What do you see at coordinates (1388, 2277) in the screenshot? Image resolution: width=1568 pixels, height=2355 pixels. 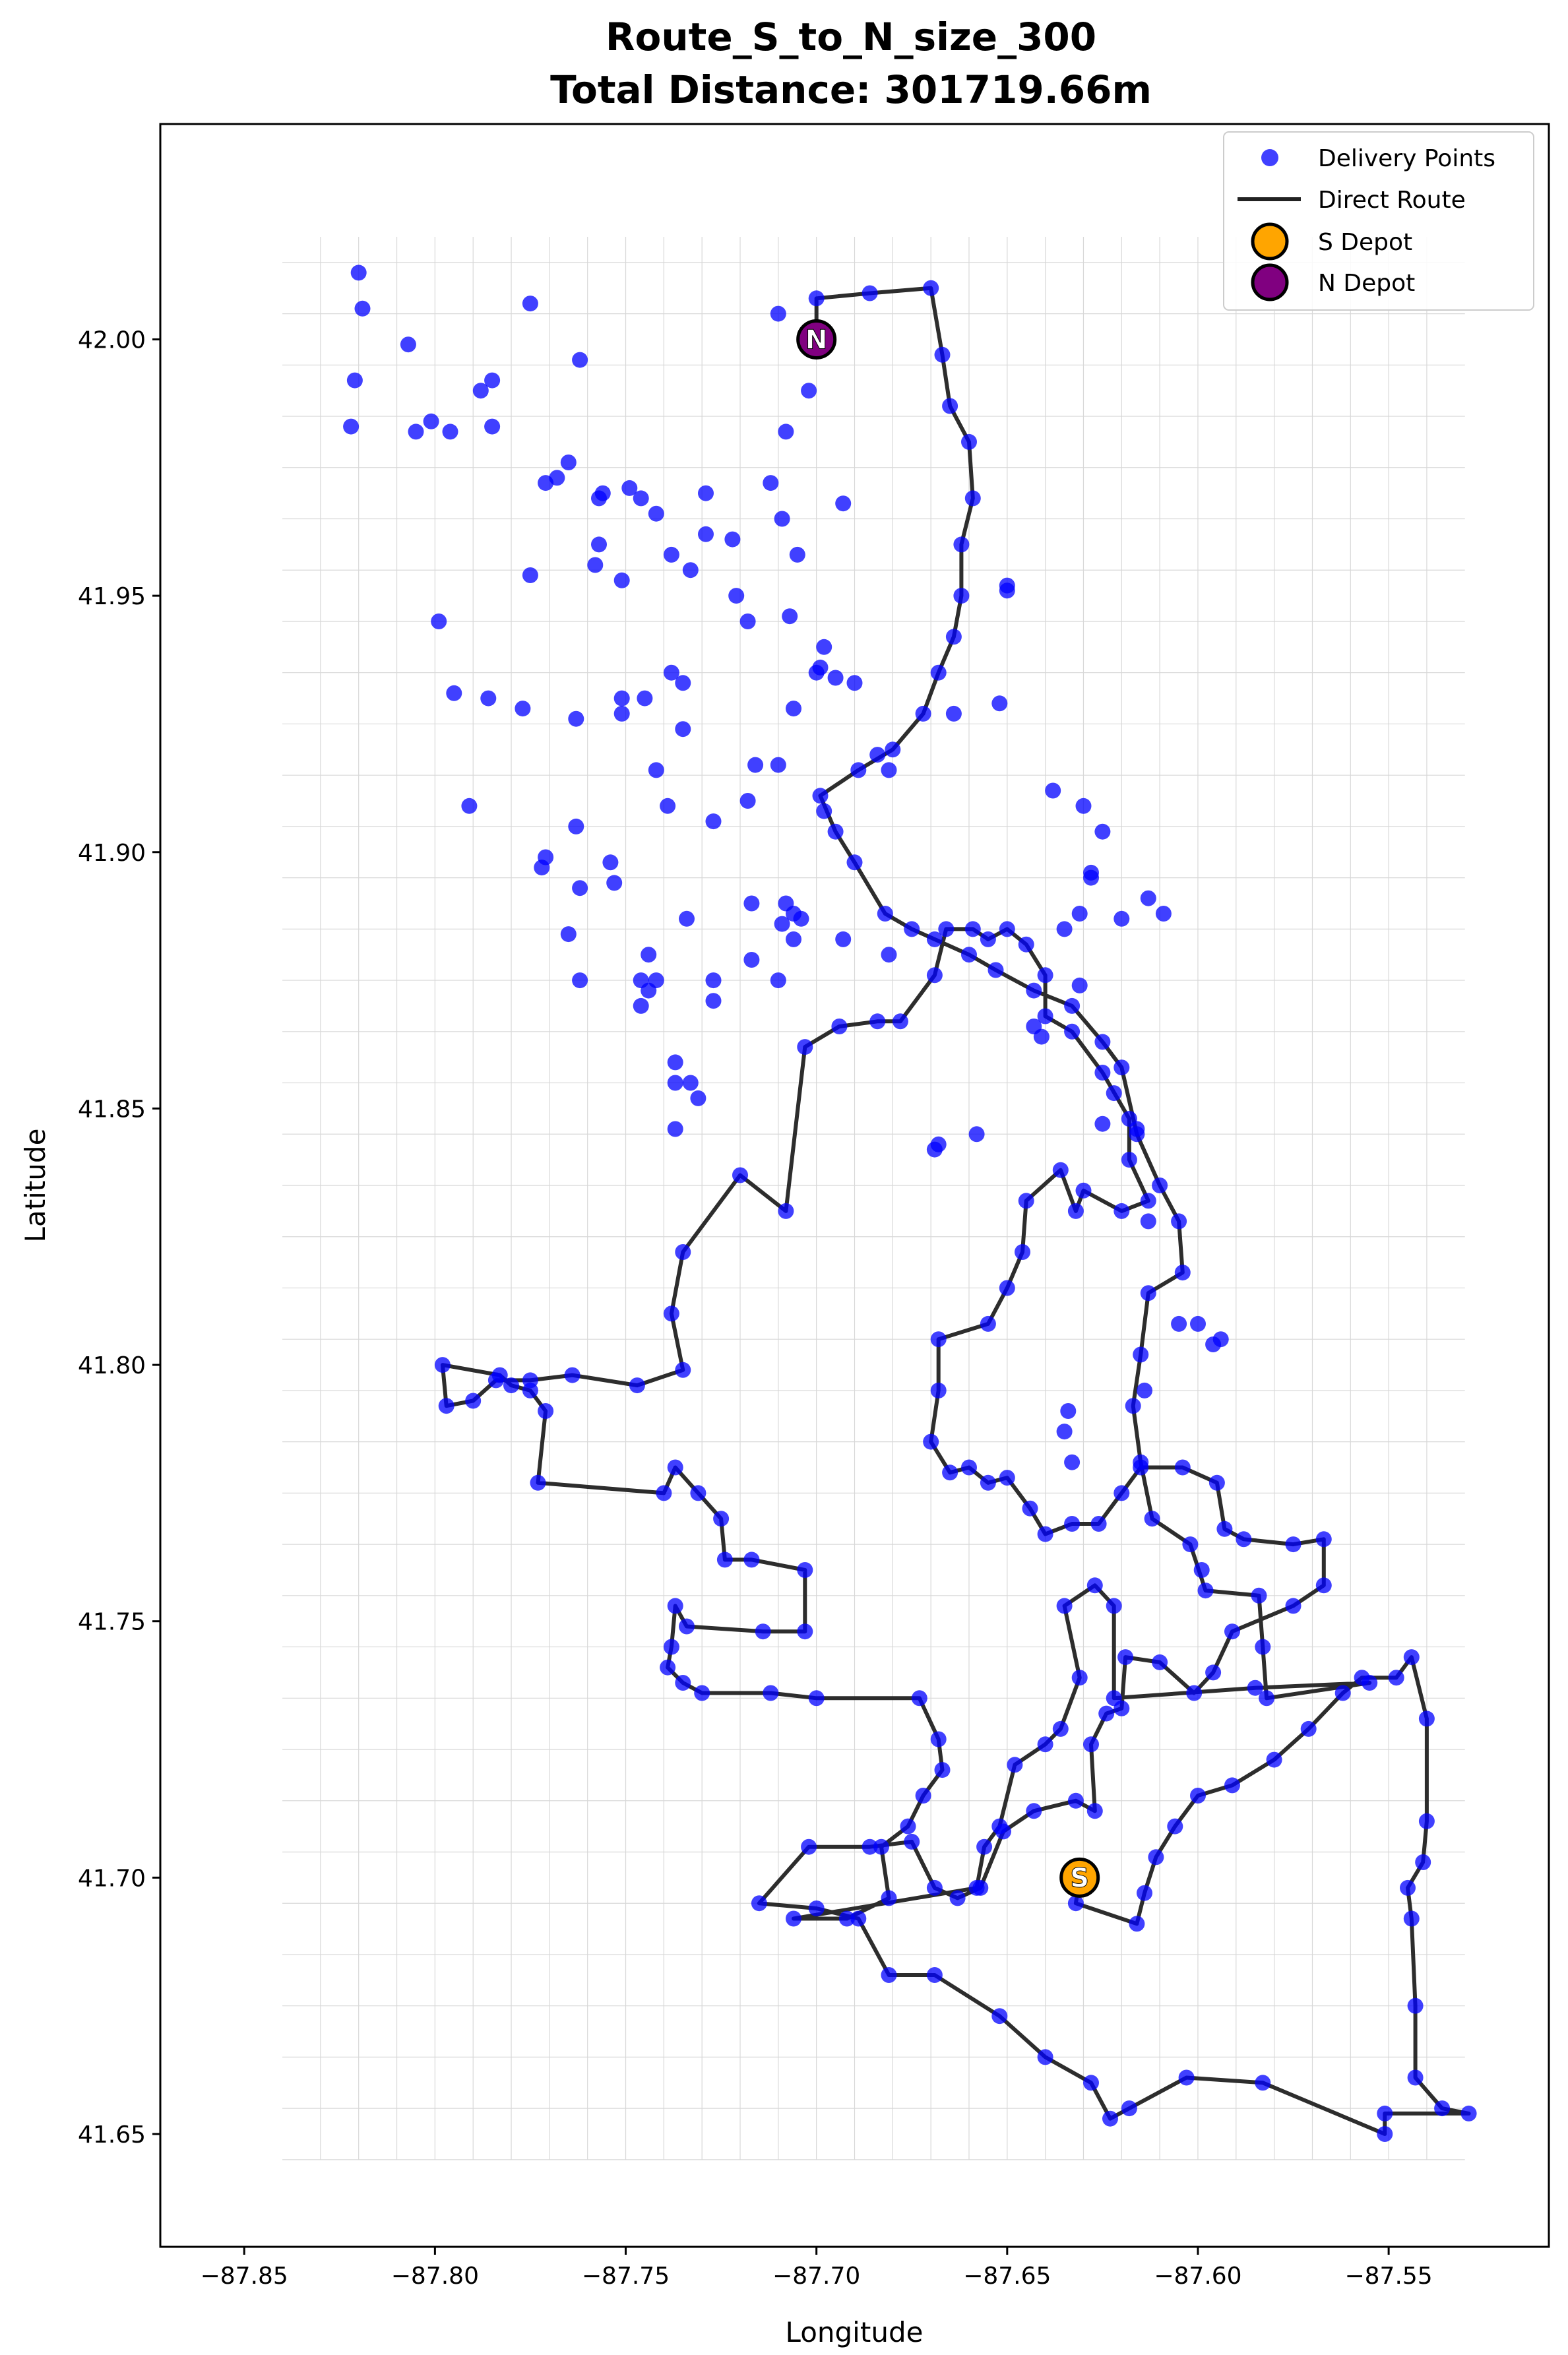 I see `x-tick-label: −87.55` at bounding box center [1388, 2277].